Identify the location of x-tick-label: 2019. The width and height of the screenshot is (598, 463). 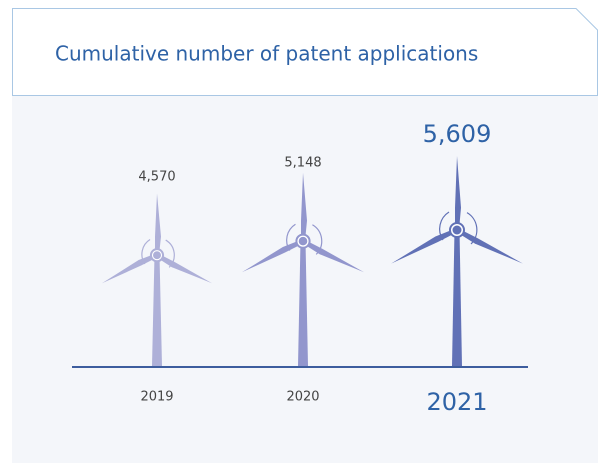
(156, 397).